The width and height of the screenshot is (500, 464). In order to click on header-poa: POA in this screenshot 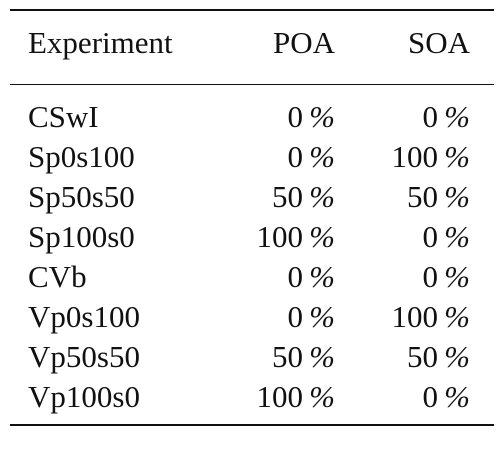, I will do `click(303, 42)`.